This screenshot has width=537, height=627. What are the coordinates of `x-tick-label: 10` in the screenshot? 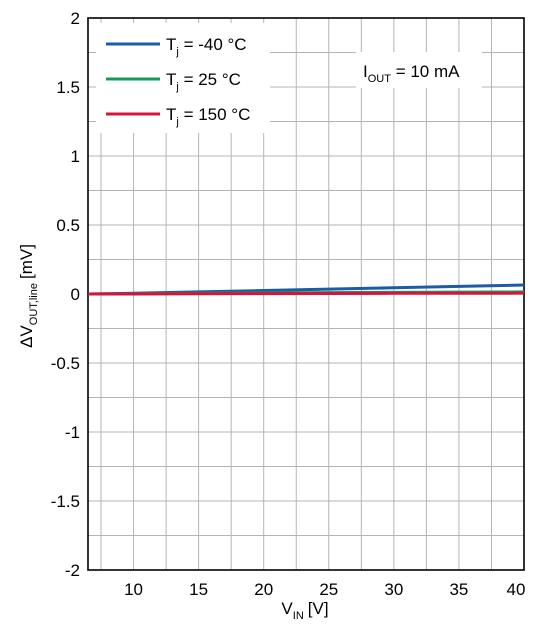 It's located at (133, 589).